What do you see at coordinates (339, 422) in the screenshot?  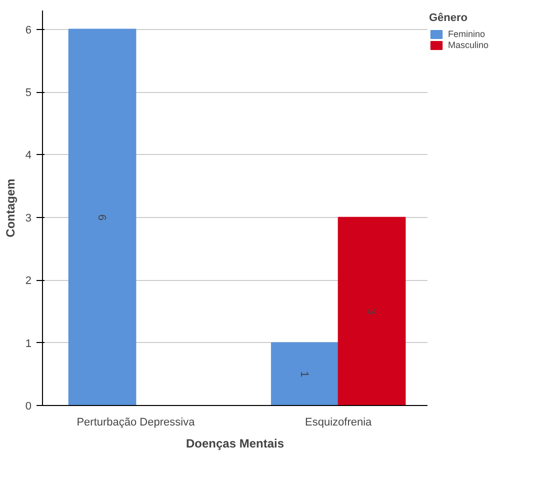 I see `x-tick-label: Esquizofrenia` at bounding box center [339, 422].